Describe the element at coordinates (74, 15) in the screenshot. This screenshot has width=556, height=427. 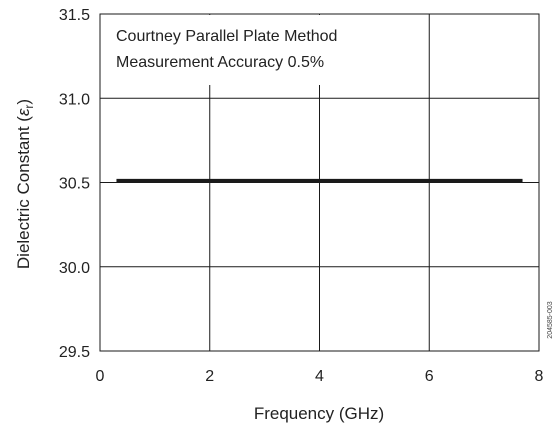
I see `y-tick-label: 31.5` at that location.